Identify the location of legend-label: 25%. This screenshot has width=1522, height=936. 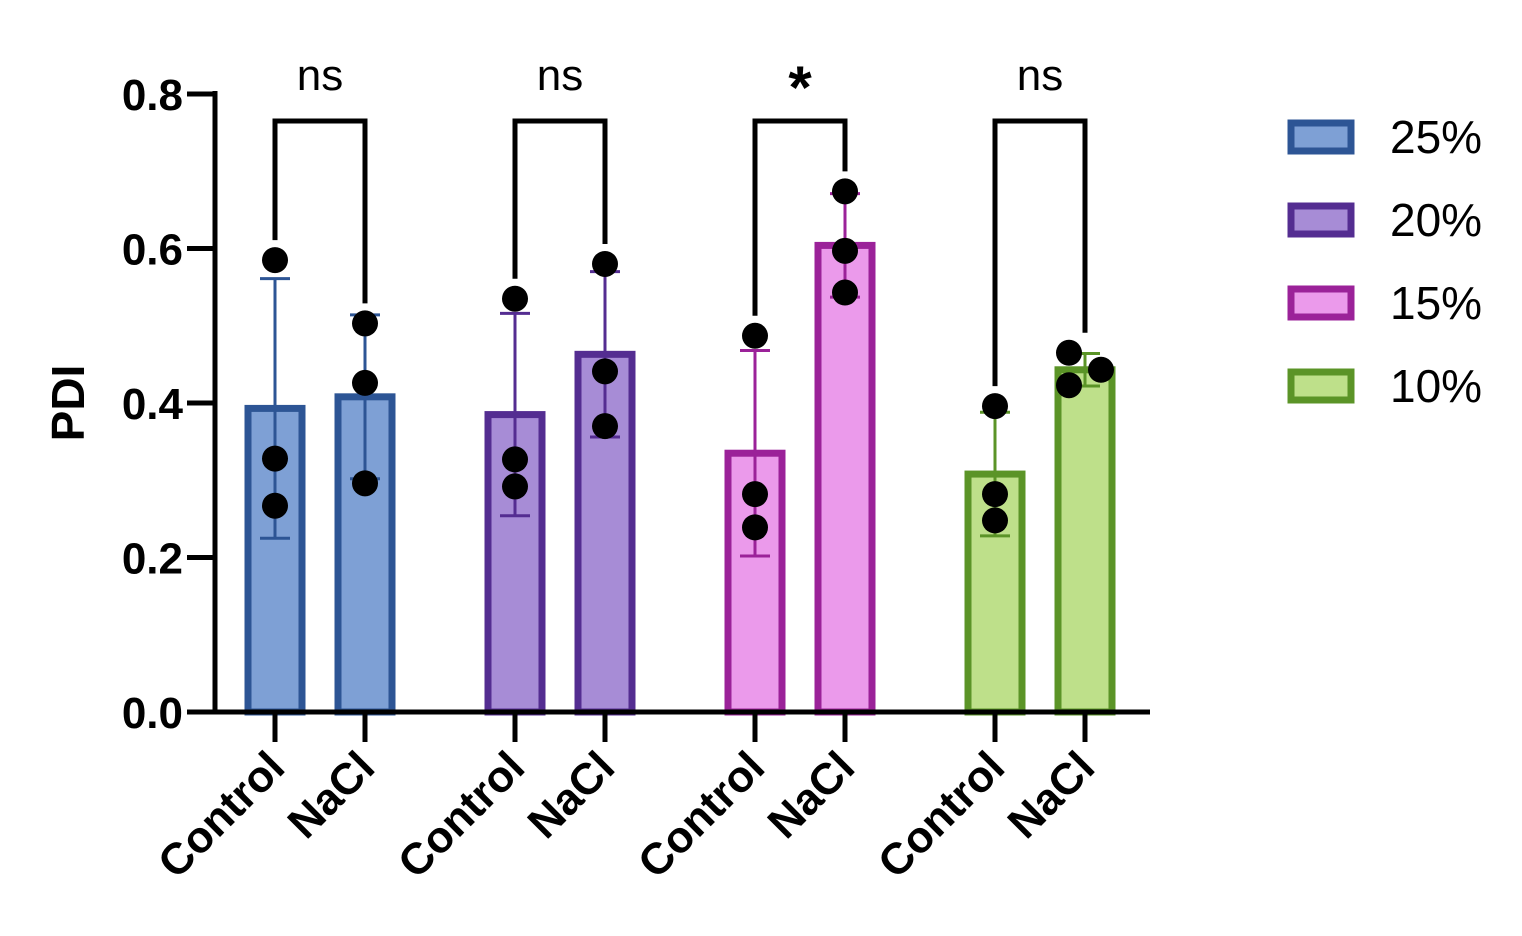
(1436, 137).